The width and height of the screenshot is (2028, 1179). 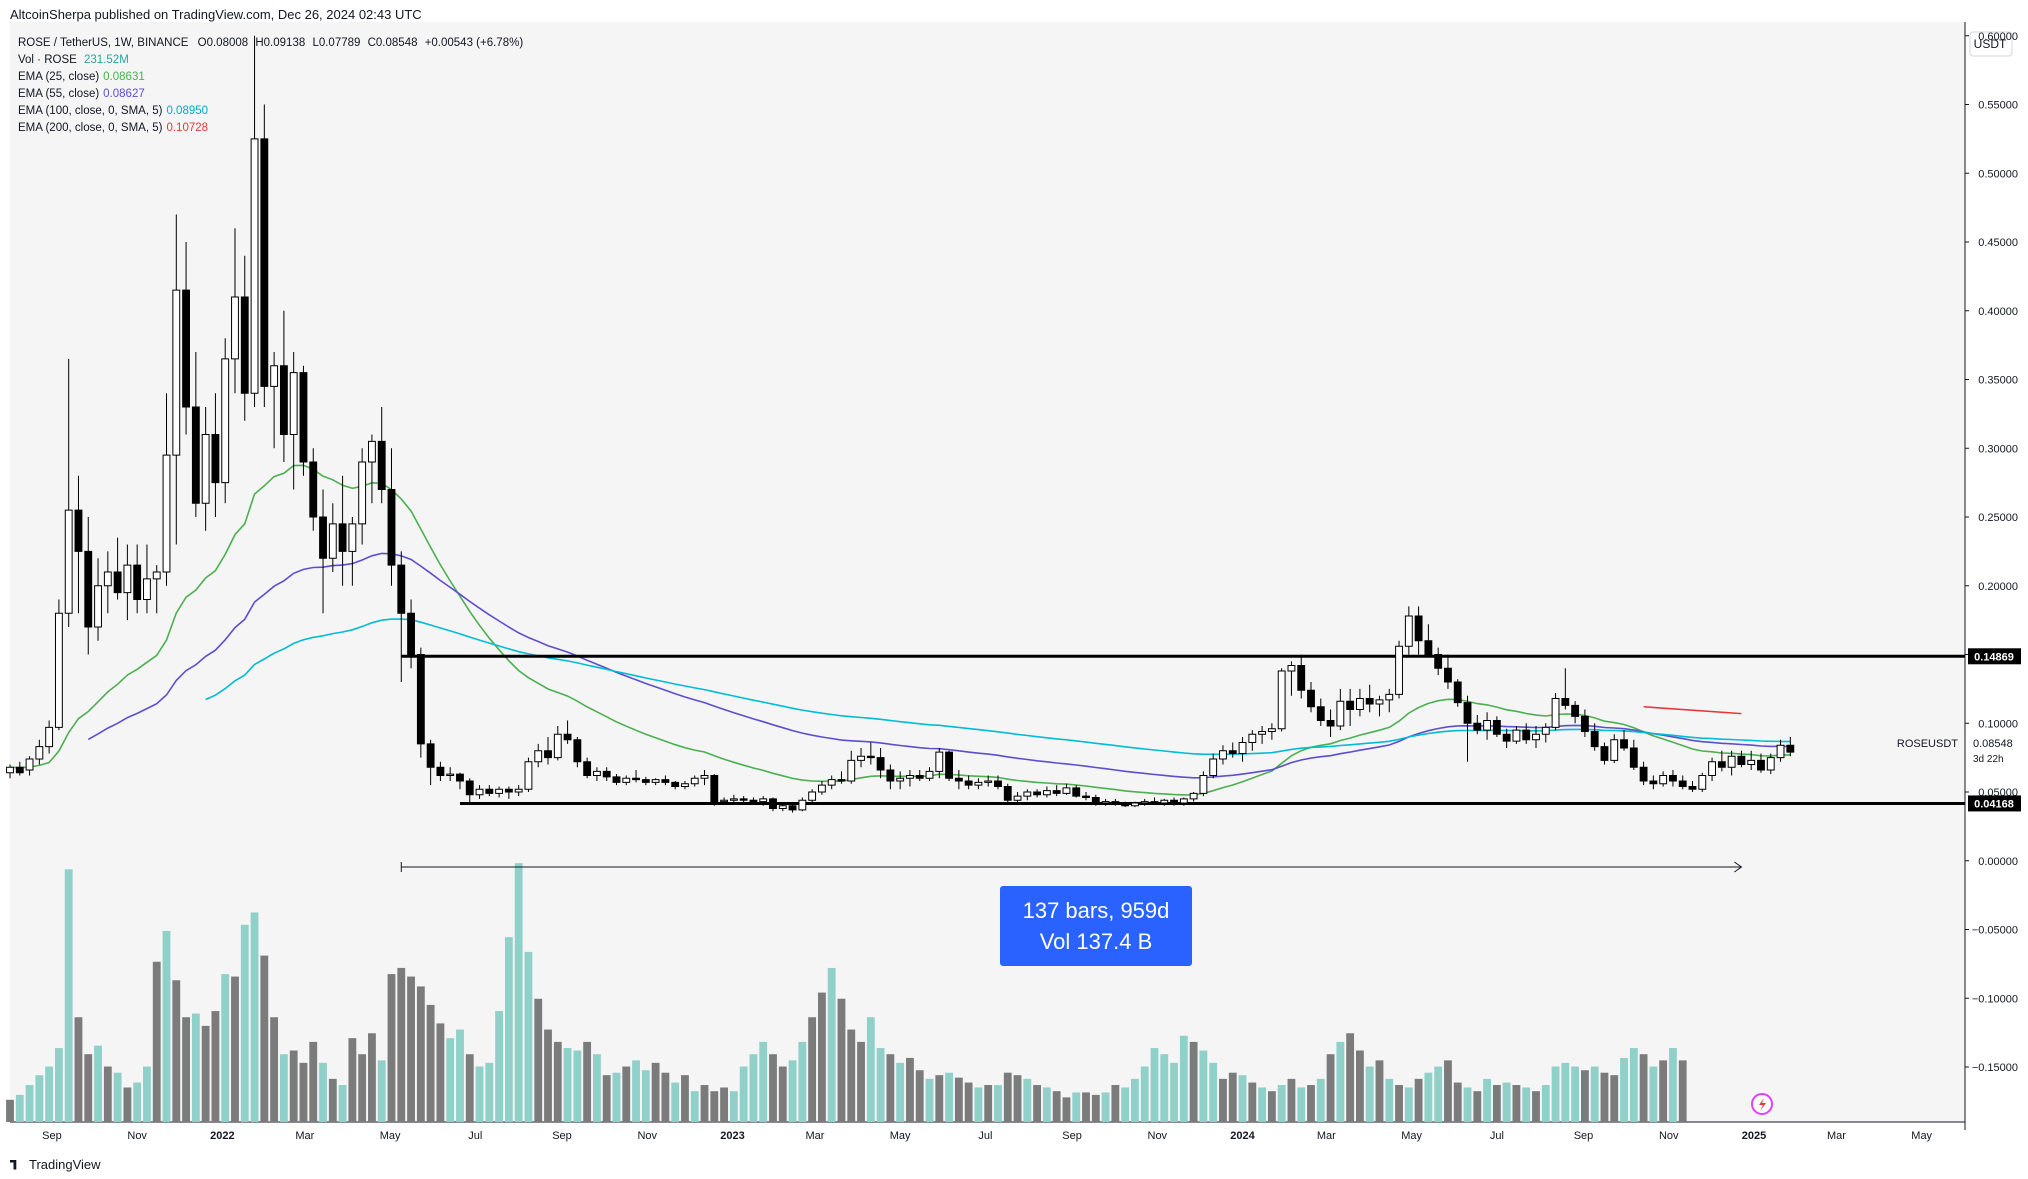 What do you see at coordinates (900, 1136) in the screenshot?
I see `x-tick-label: May` at bounding box center [900, 1136].